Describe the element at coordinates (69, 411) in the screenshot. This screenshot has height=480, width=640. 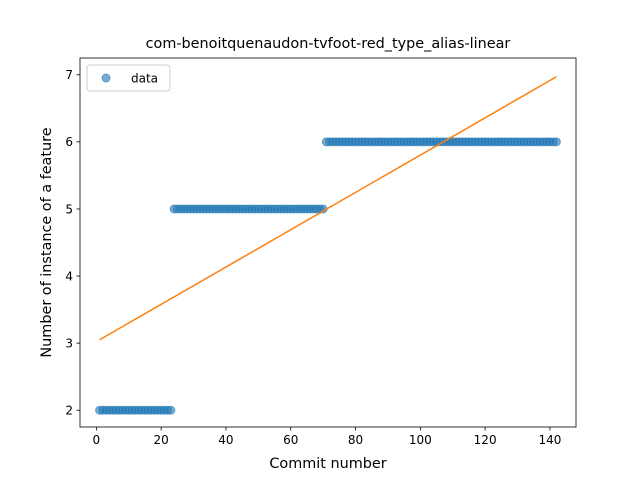
I see `y-tick-label: 2` at that location.